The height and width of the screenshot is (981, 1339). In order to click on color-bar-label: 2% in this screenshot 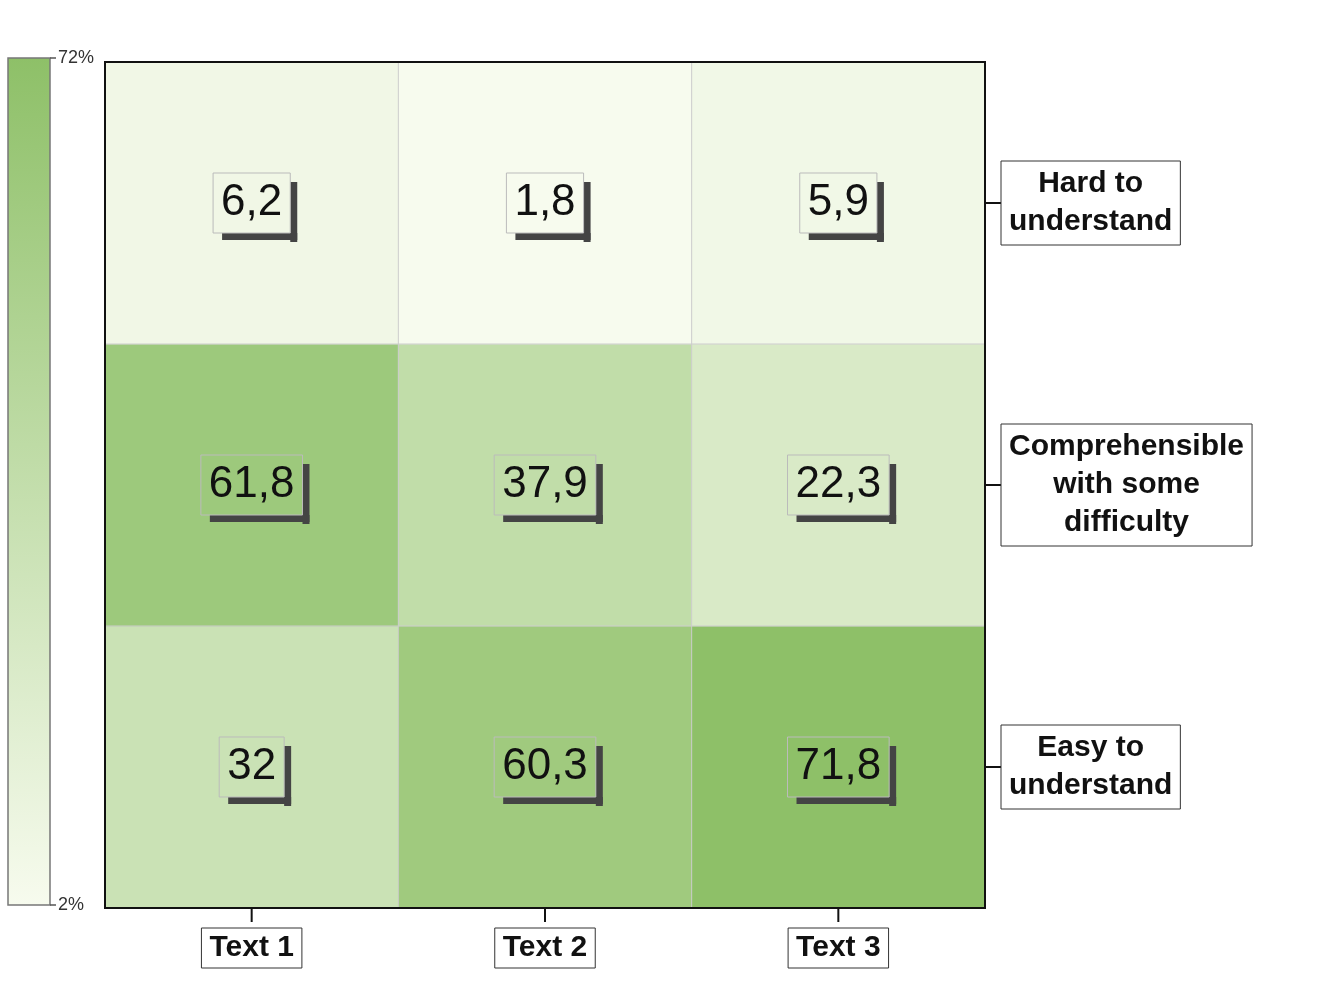, I will do `click(71, 903)`.